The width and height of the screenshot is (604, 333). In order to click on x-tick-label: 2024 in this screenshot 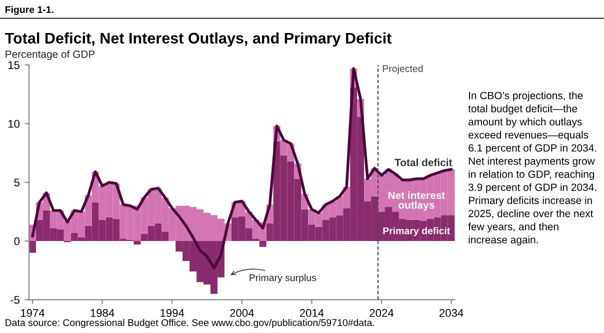, I will do `click(382, 313)`.